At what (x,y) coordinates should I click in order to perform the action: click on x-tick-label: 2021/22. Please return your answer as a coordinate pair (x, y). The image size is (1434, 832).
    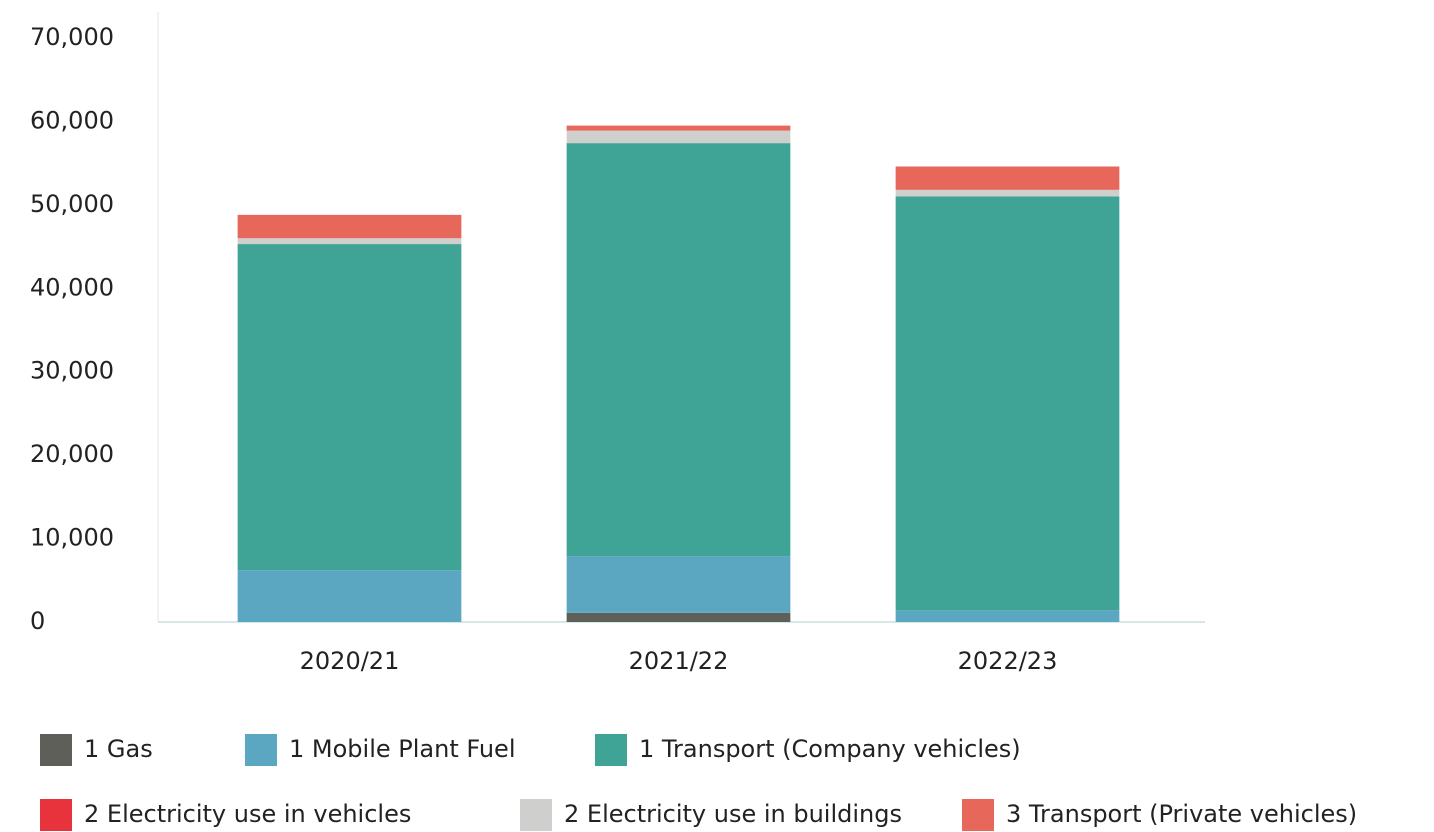
    Looking at the image, I should click on (679, 661).